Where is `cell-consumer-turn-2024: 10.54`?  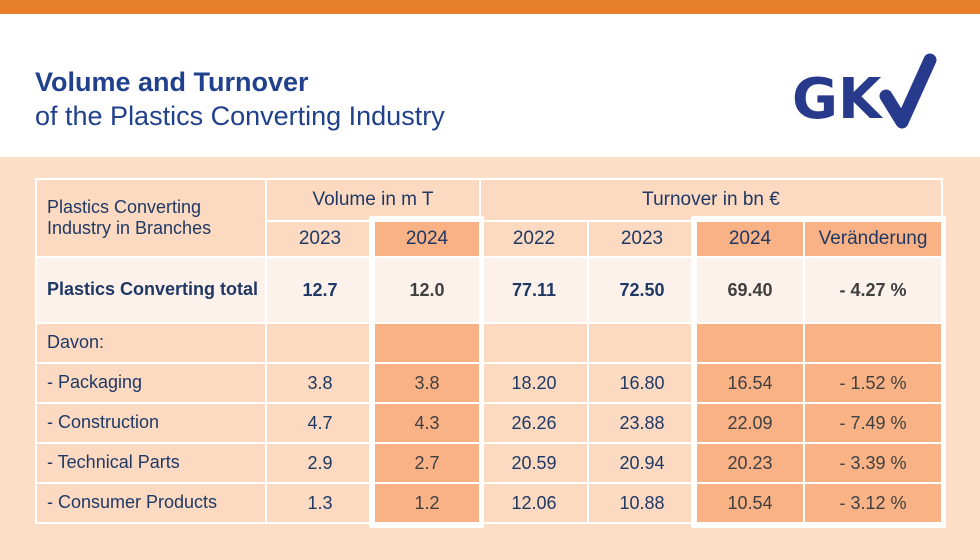 cell-consumer-turn-2024: 10.54 is located at coordinates (750, 503).